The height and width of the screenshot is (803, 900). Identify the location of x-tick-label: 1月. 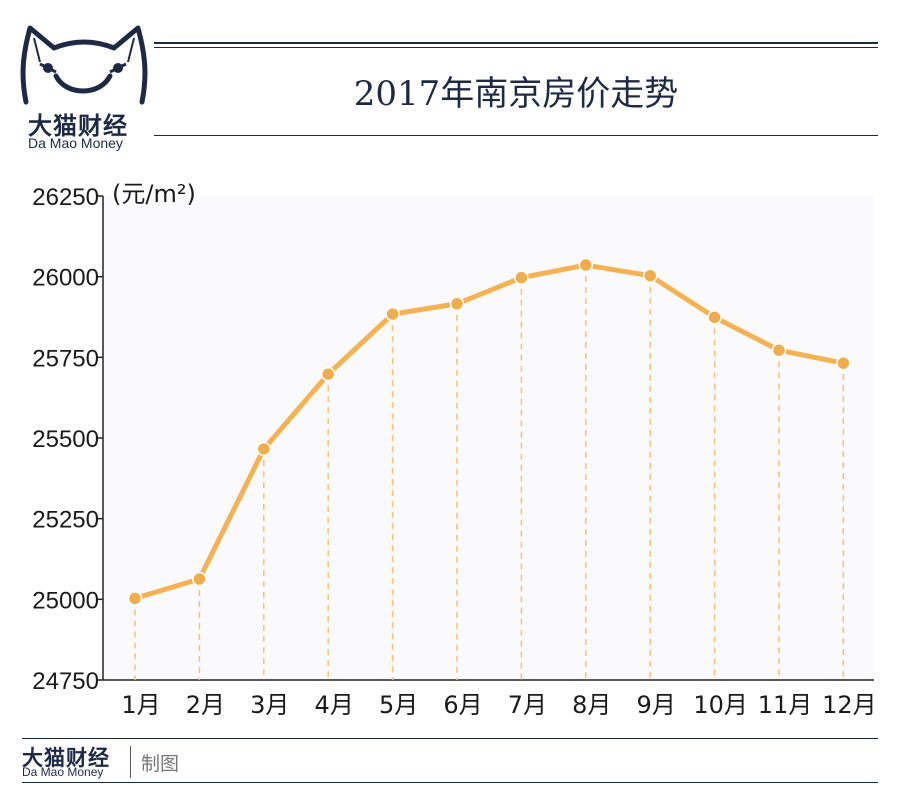
(140, 705).